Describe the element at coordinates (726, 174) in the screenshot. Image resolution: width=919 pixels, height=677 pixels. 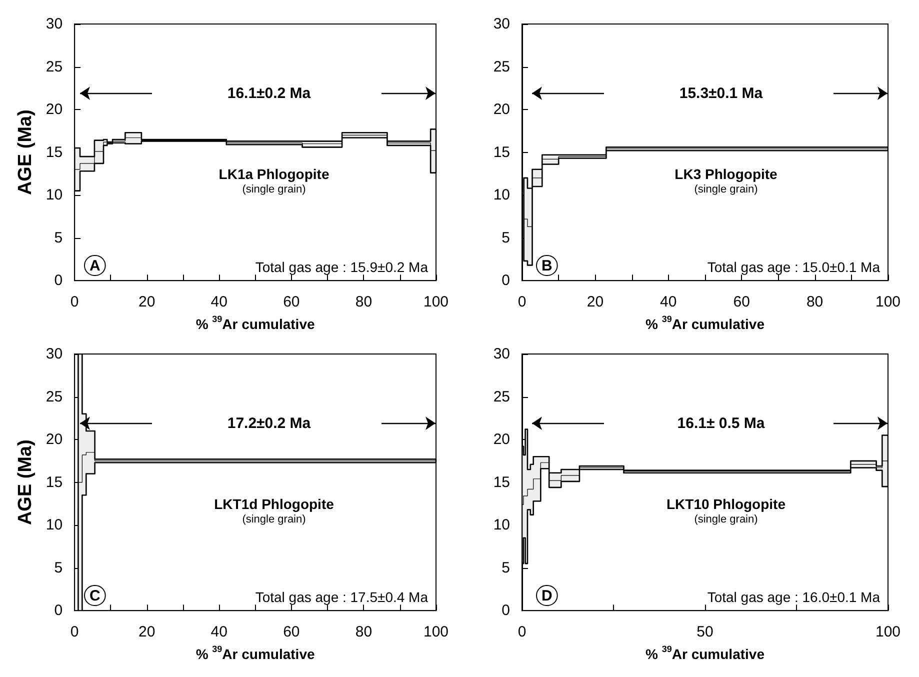
I see `text: LK3 Phlogopite` at that location.